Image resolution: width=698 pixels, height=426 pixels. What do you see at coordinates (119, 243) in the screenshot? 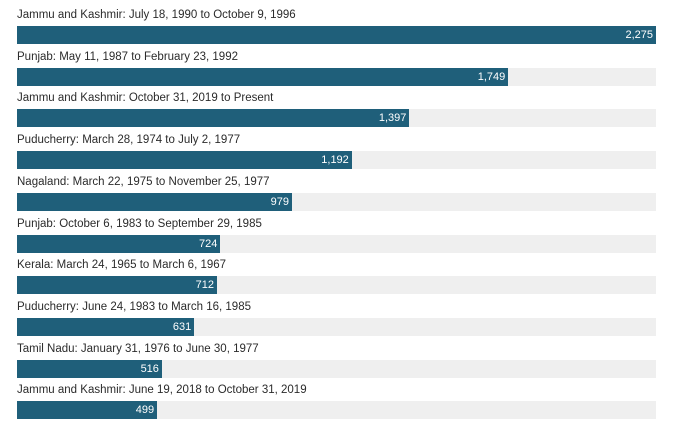
I see `bar: 724` at bounding box center [119, 243].